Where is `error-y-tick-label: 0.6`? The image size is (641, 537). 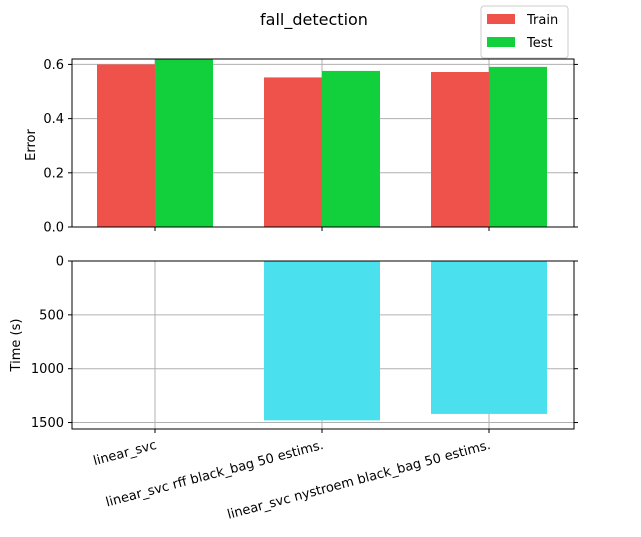
error-y-tick-label: 0.6 is located at coordinates (53, 65).